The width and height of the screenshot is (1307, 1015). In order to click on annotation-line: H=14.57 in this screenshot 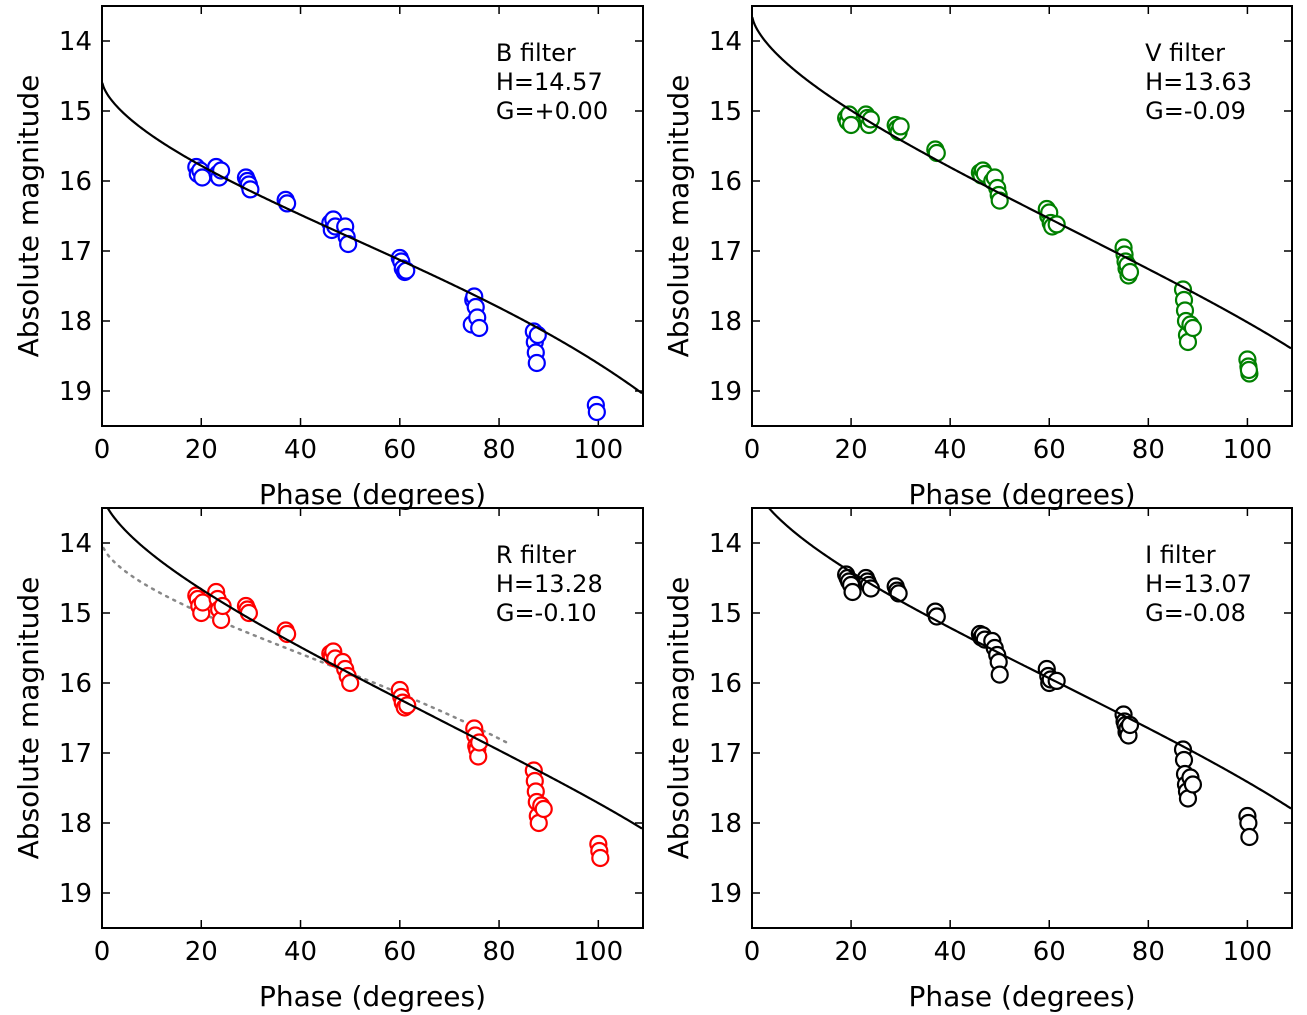, I will do `click(549, 82)`.